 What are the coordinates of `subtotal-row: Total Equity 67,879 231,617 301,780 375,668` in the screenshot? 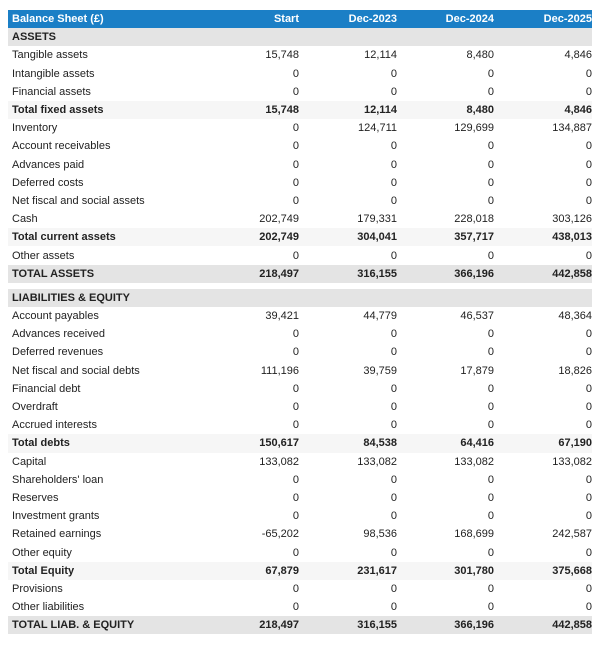 It's located at (300, 570).